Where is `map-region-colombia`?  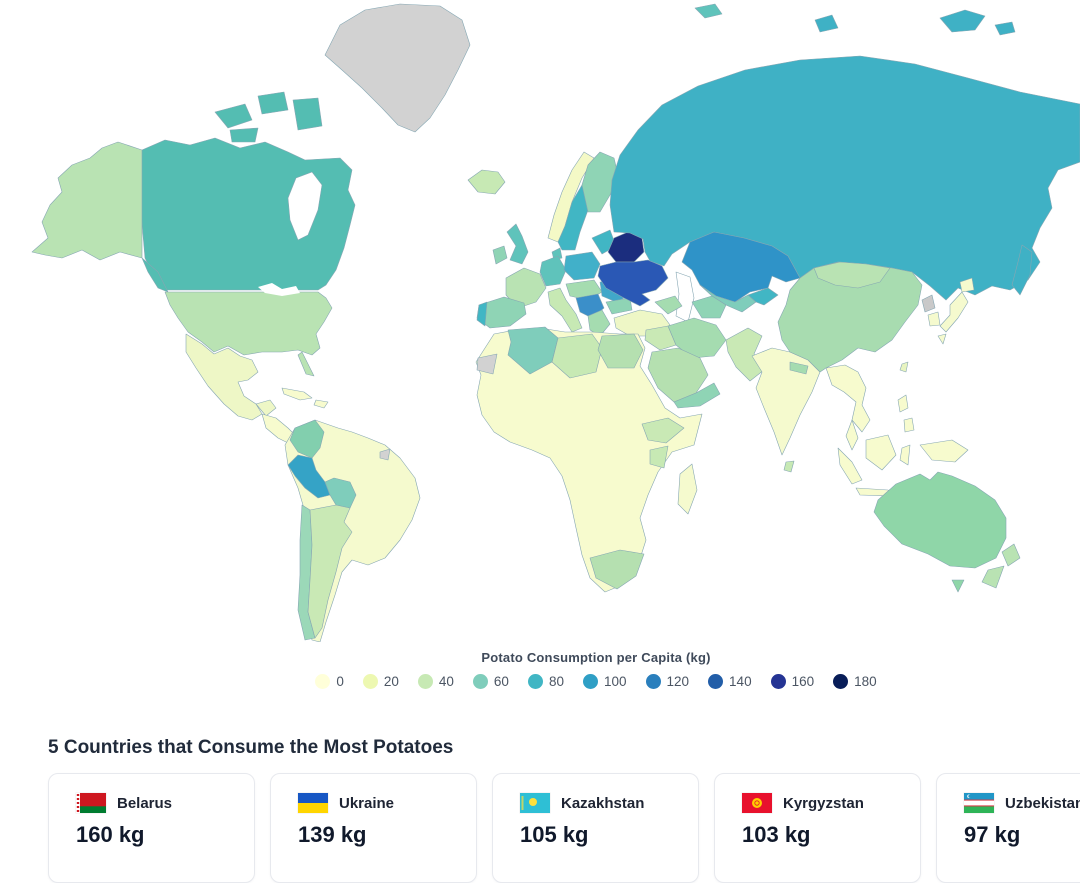 map-region-colombia is located at coordinates (307, 439).